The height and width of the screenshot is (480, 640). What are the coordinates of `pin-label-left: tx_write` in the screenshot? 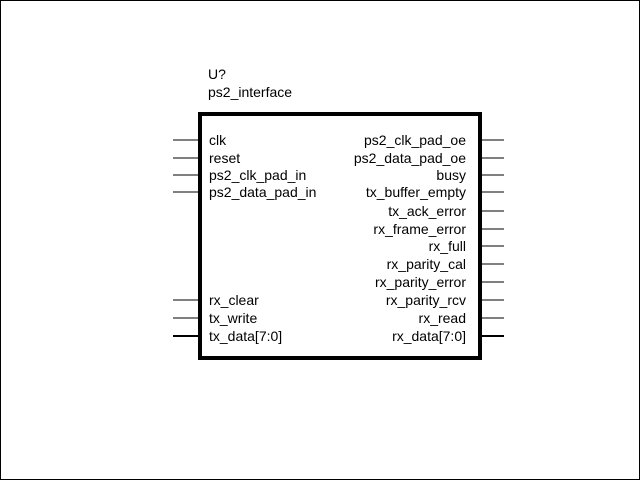 It's located at (233, 318).